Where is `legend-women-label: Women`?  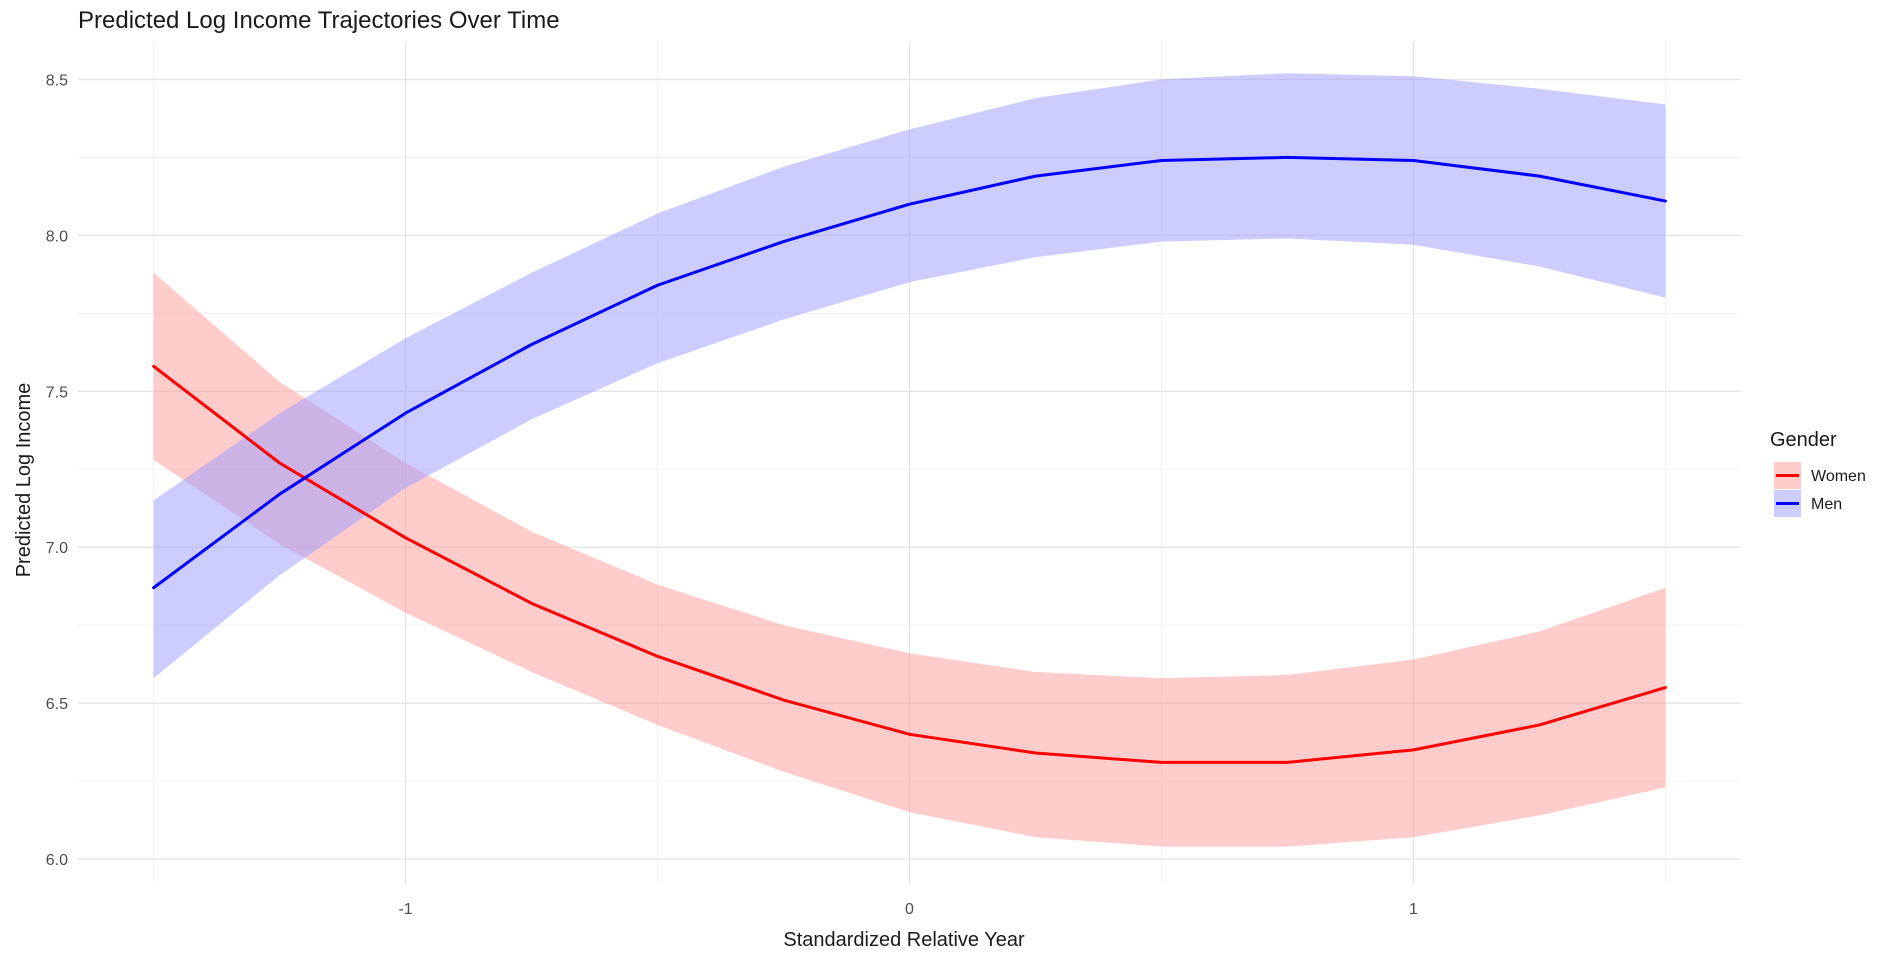 legend-women-label: Women is located at coordinates (1838, 476).